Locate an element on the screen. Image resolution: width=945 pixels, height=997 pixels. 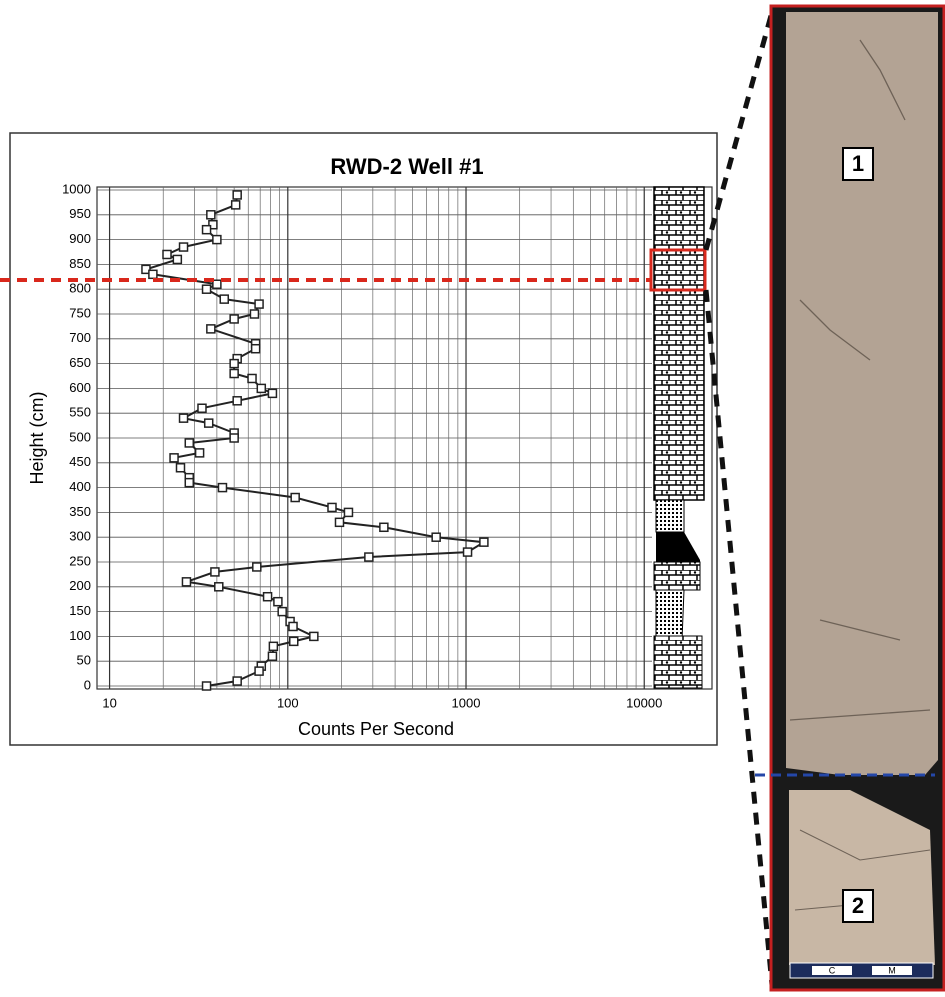
y-axis-label: Height (cm) is located at coordinates (37, 437).